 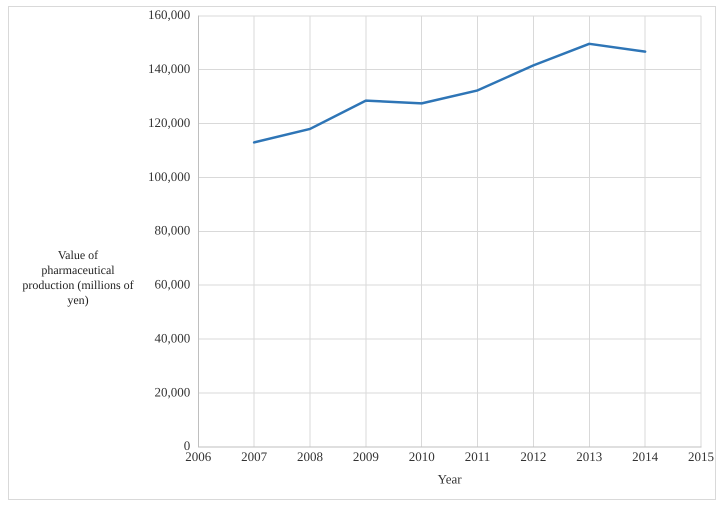 What do you see at coordinates (645, 456) in the screenshot?
I see `x-tick-label: 2014` at bounding box center [645, 456].